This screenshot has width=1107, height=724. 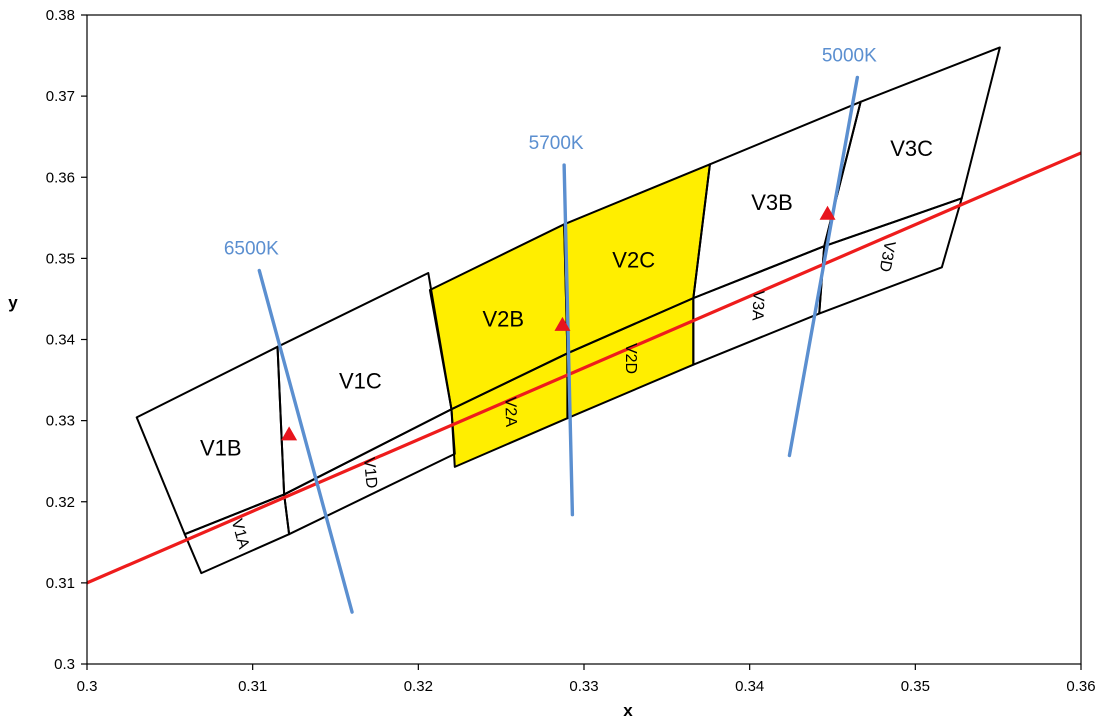 What do you see at coordinates (370, 473) in the screenshot?
I see `bin-label-v1d: V1D` at bounding box center [370, 473].